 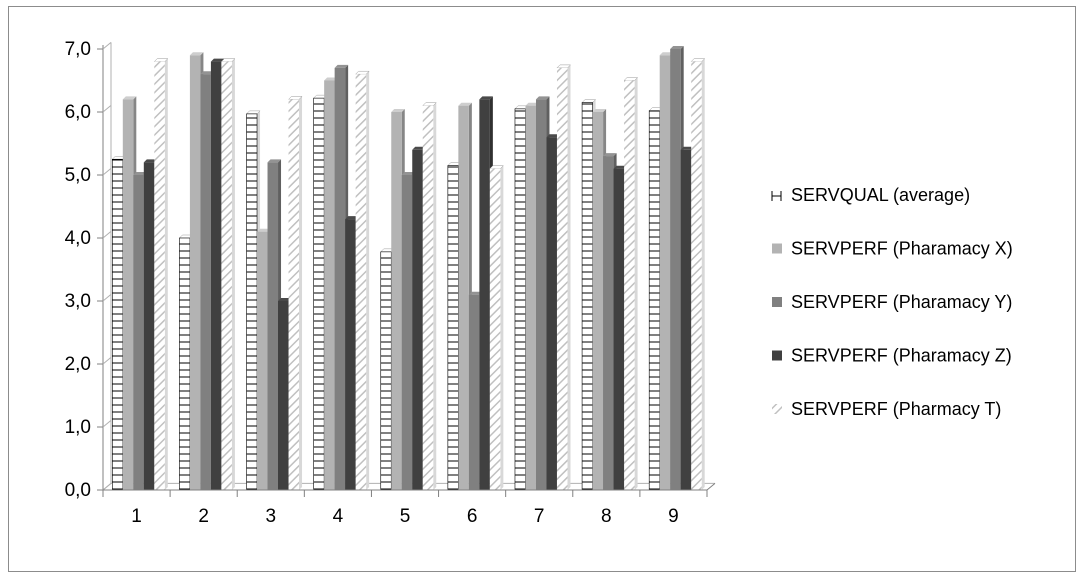 I want to click on legend-label: SERVPERF (Pharmacy T), so click(x=896, y=409).